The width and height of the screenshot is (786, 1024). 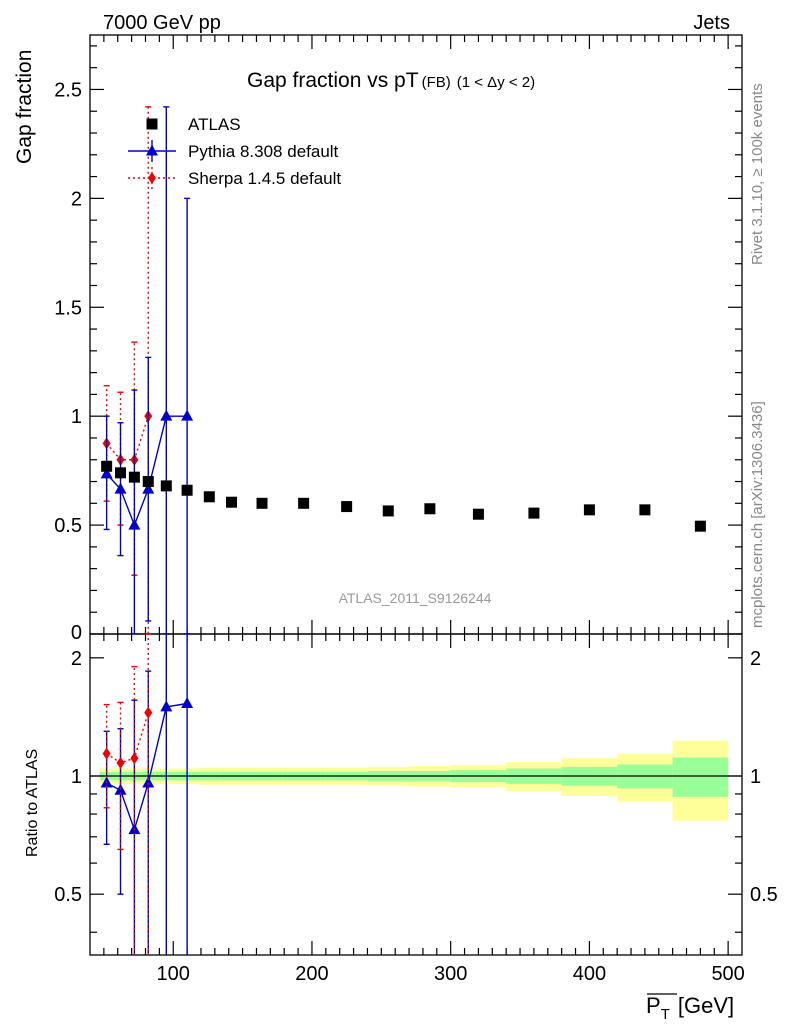 I want to click on main-y-tick-label: 2.5, so click(x=68, y=90).